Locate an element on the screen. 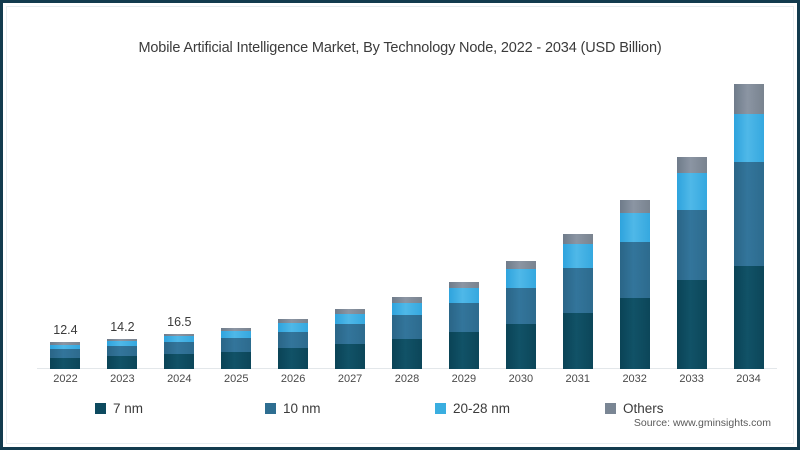  x-tick-2034: 2034 is located at coordinates (748, 379).